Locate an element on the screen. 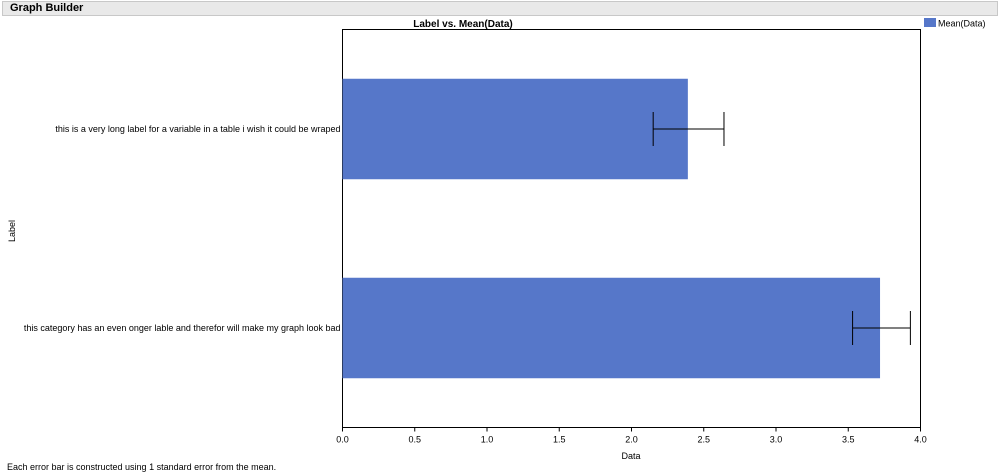 The image size is (998, 474). window-title: Graph Builder is located at coordinates (47, 8).